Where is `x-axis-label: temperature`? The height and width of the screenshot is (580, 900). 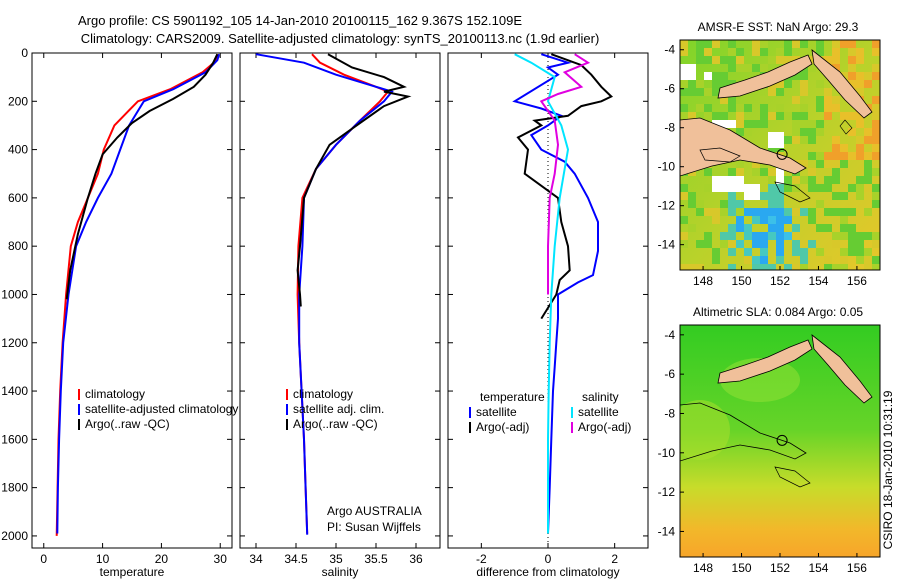 x-axis-label: temperature is located at coordinates (132, 572).